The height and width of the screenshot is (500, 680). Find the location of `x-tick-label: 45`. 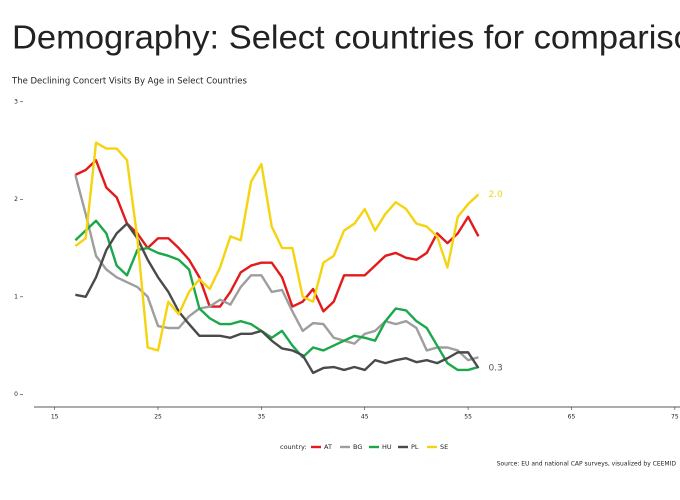

x-tick-label: 45 is located at coordinates (365, 417).